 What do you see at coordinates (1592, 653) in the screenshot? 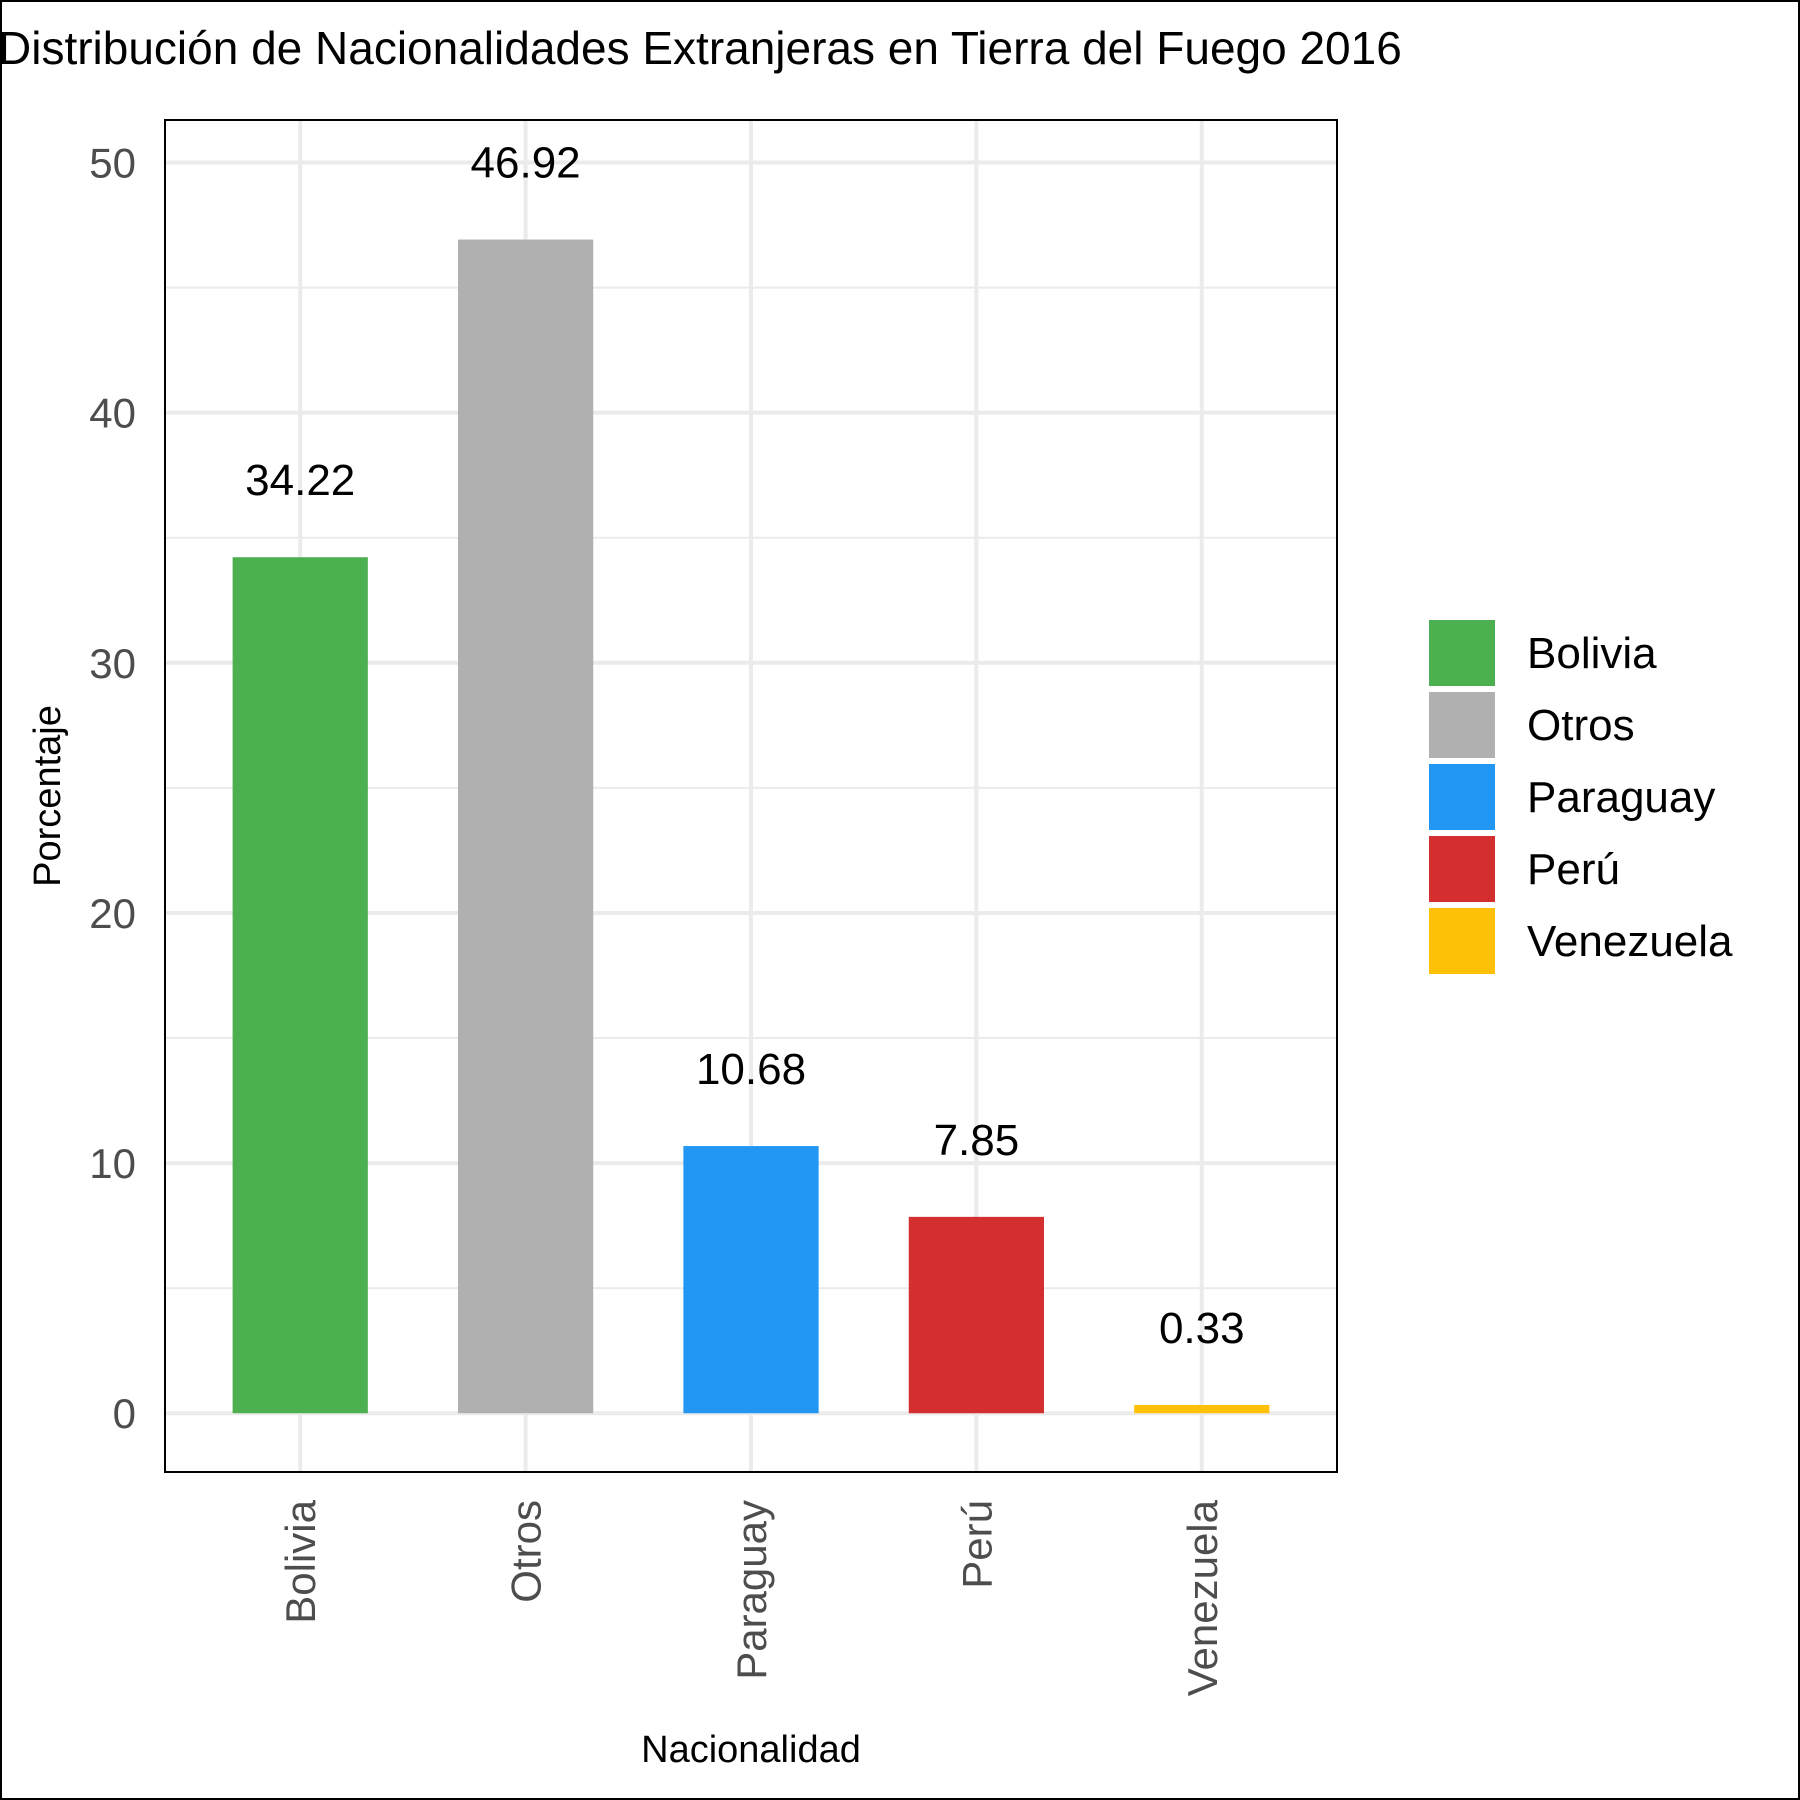
I see `legend-label: Bolivia` at bounding box center [1592, 653].